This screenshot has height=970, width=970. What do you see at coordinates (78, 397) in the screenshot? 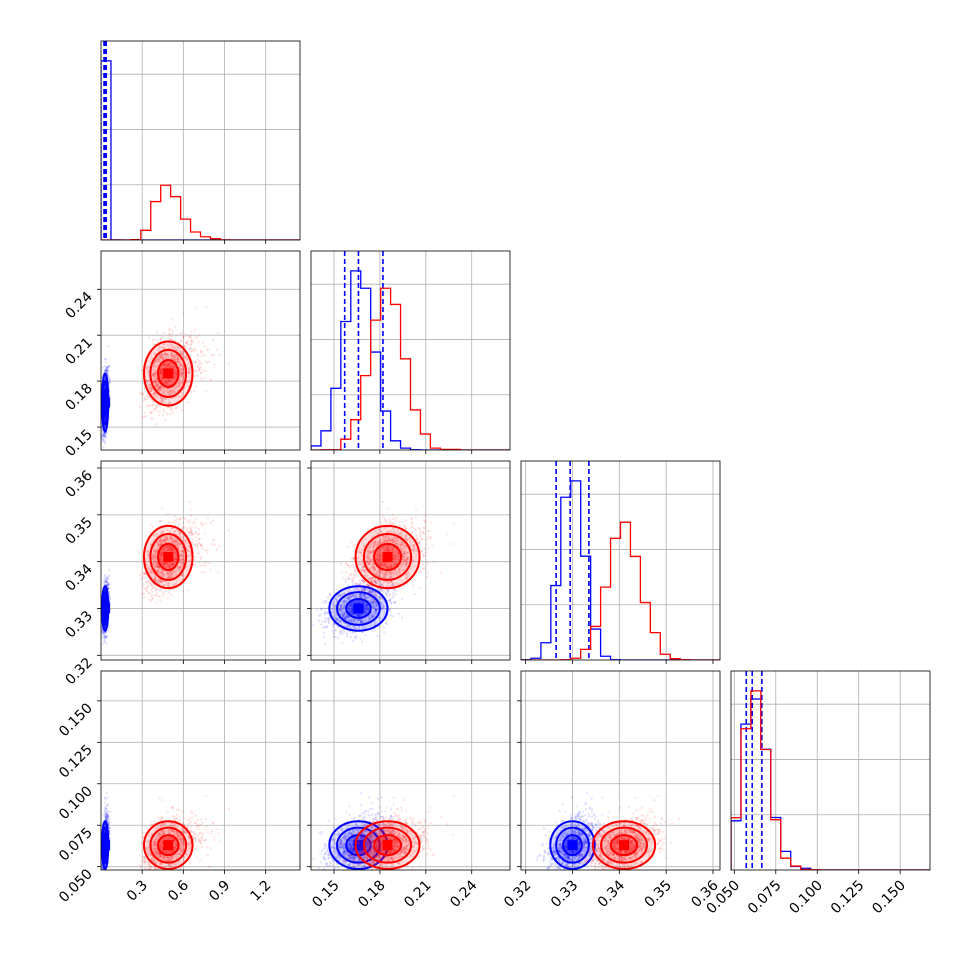
I see `y-tick-label: 0.18` at bounding box center [78, 397].